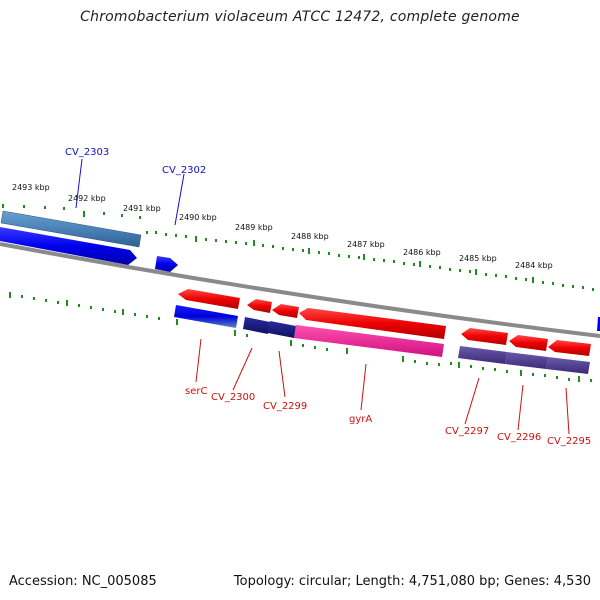 Image resolution: width=600 pixels, height=600 pixels. I want to click on ruler-label: 2487 kbp, so click(366, 244).